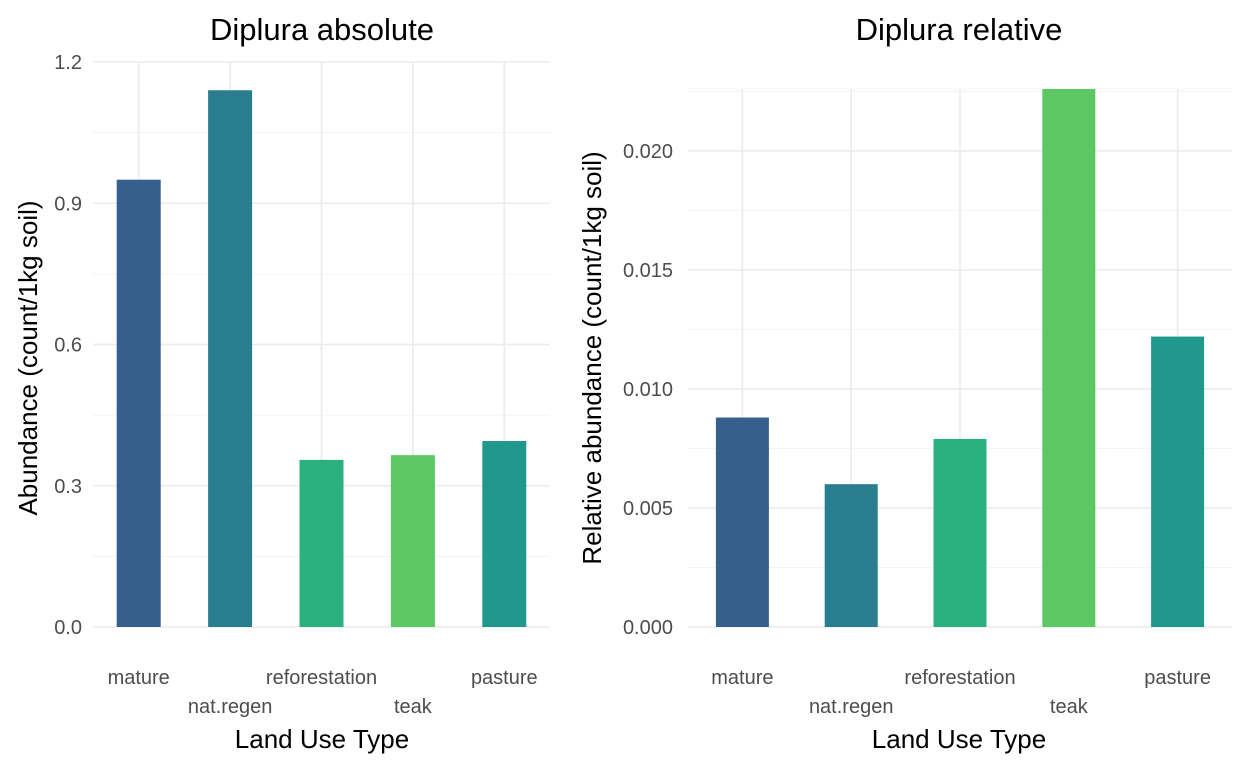  I want to click on y-tick-label: 1.2, so click(68, 63).